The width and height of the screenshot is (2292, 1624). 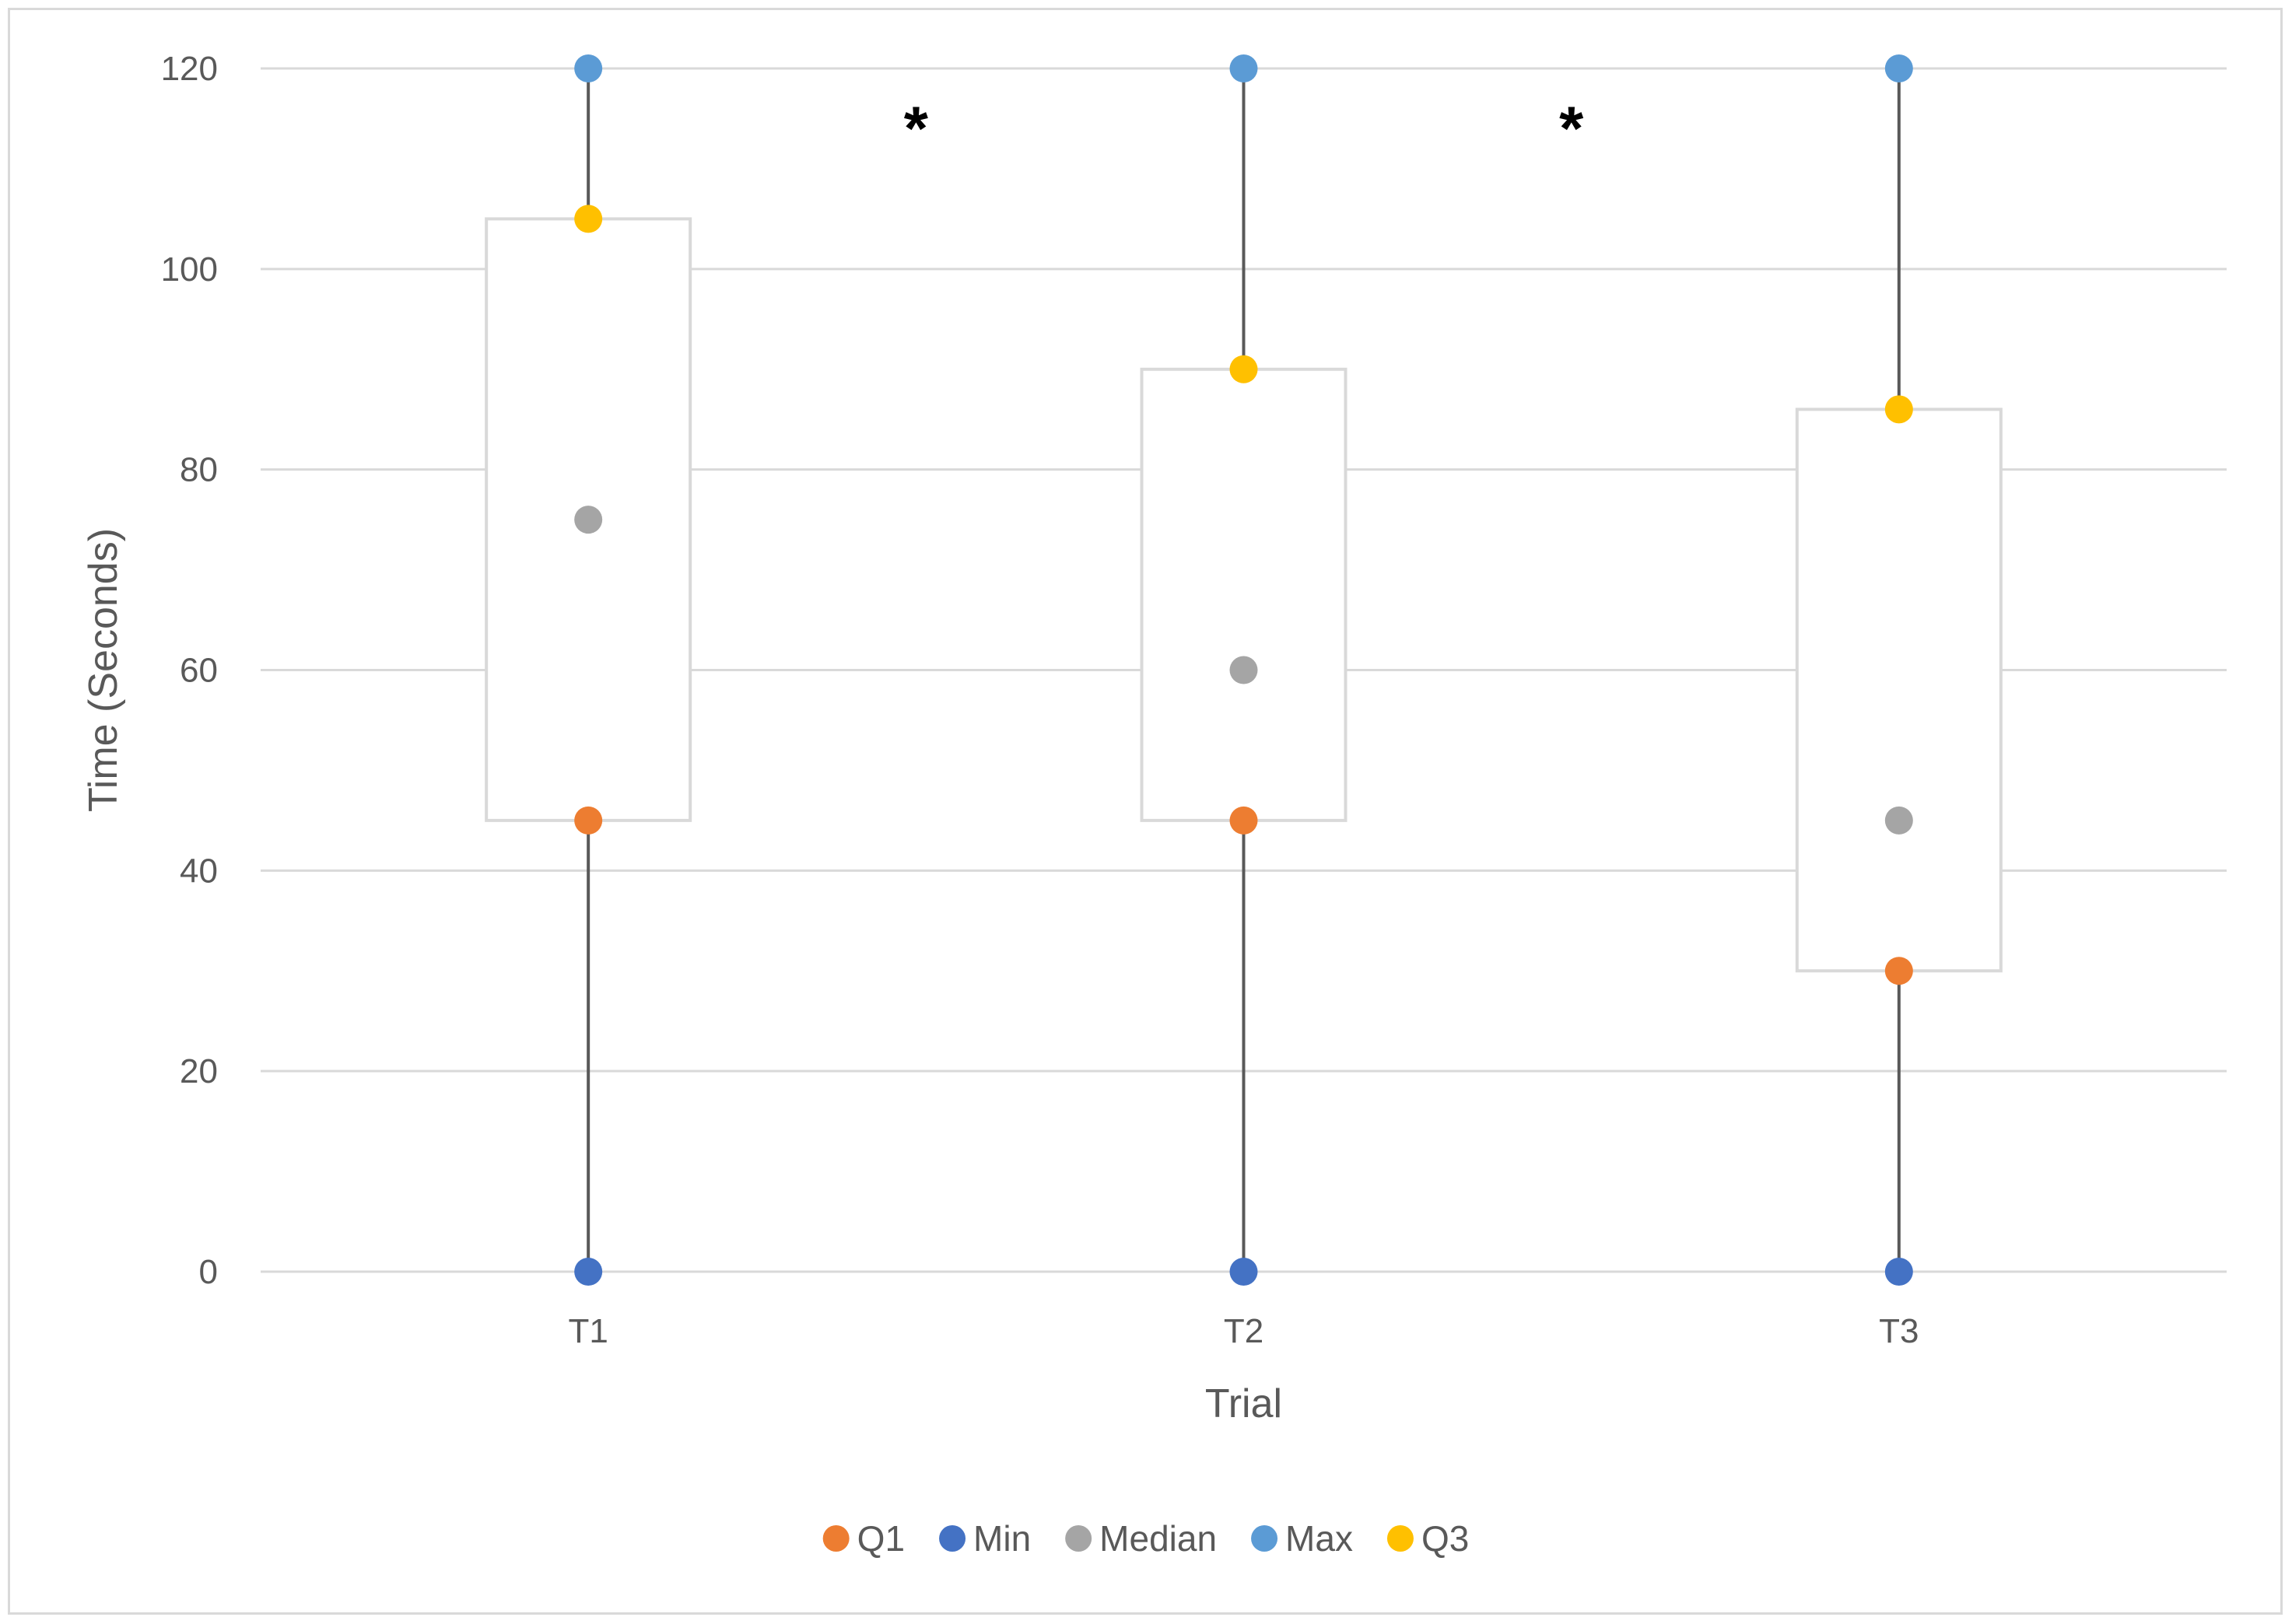 What do you see at coordinates (1265, 1538) in the screenshot?
I see `legend-marker-max` at bounding box center [1265, 1538].